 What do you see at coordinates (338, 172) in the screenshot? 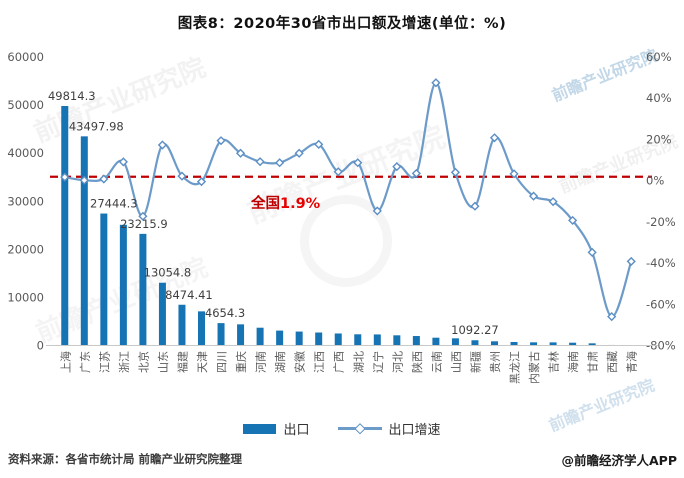
I see `growth-marker-广西` at bounding box center [338, 172].